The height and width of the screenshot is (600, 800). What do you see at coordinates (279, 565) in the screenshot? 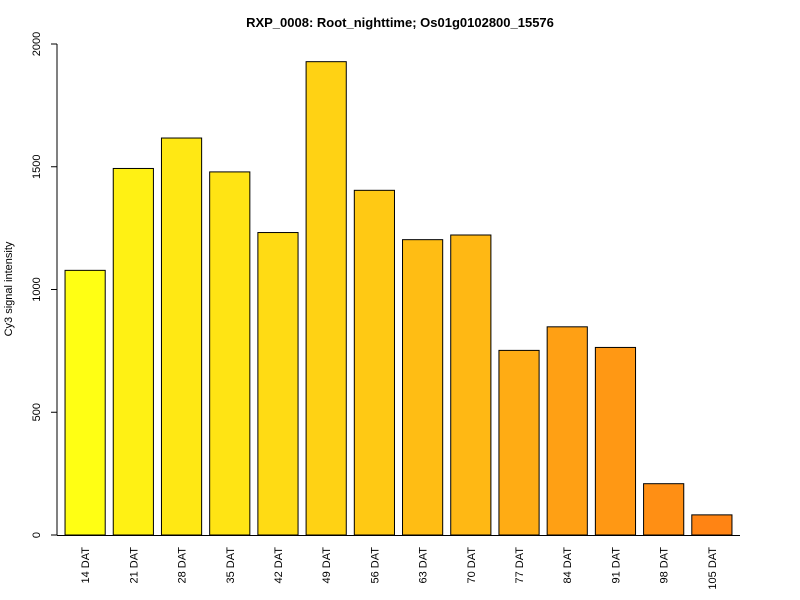
I see `x-tick-label: 42 DAT` at bounding box center [279, 565].